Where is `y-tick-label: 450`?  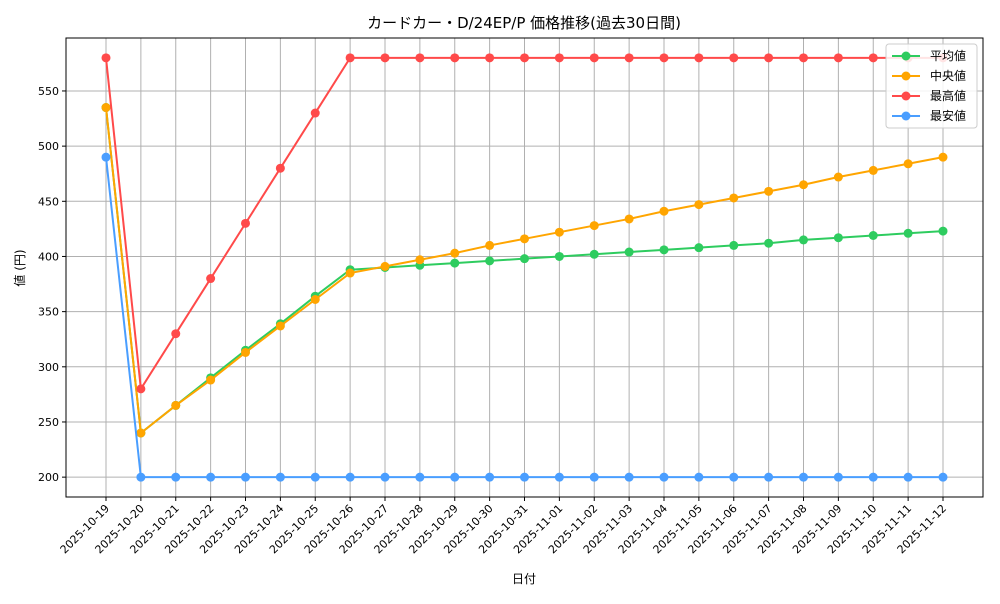
y-tick-label: 450 is located at coordinates (48, 201).